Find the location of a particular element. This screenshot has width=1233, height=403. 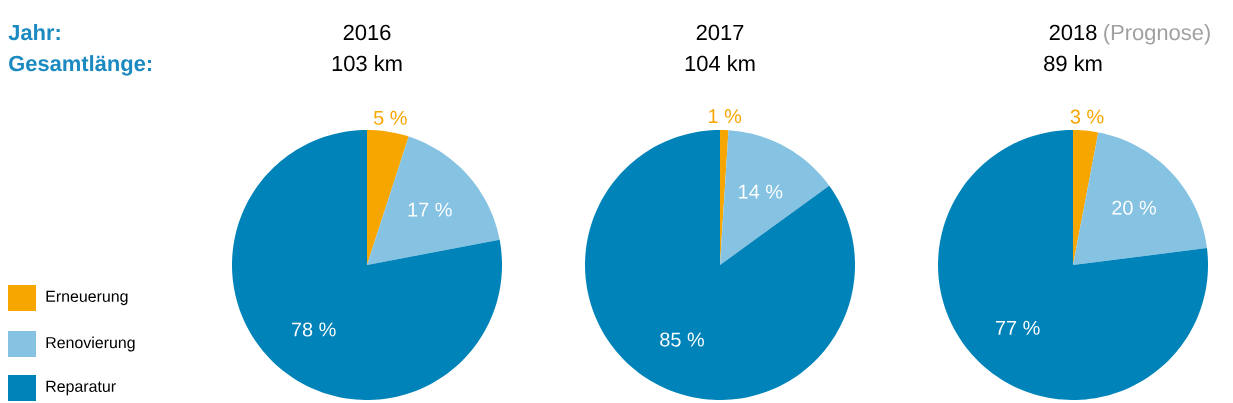

chart-title: 2018 is located at coordinates (1073, 32).